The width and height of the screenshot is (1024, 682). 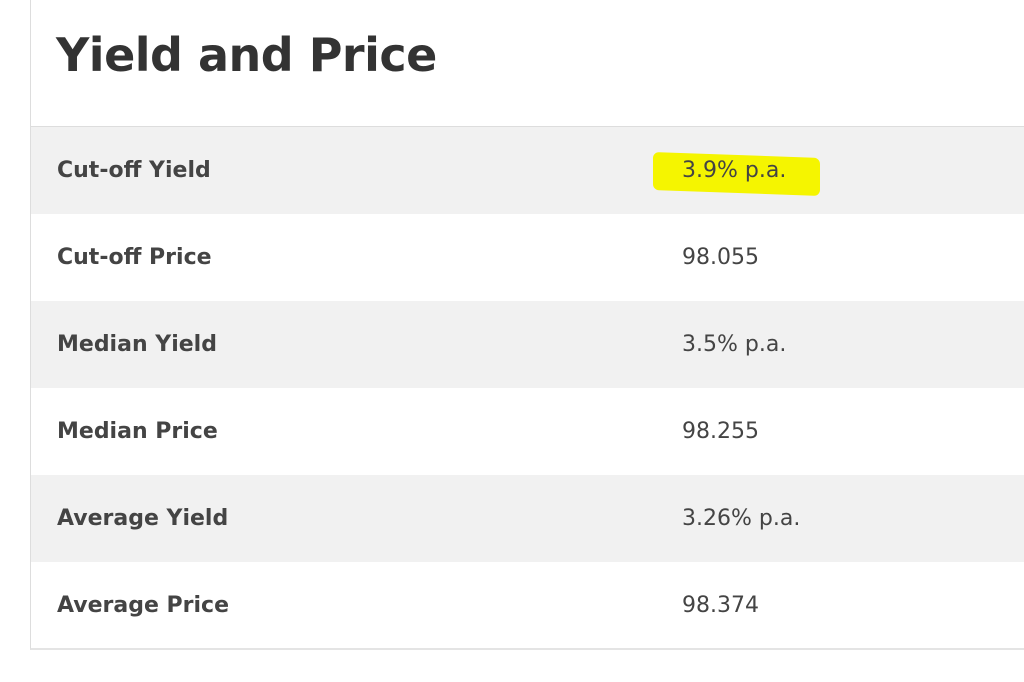 What do you see at coordinates (527, 344) in the screenshot?
I see `table-row: Median Yield 3.5% p.a.` at bounding box center [527, 344].